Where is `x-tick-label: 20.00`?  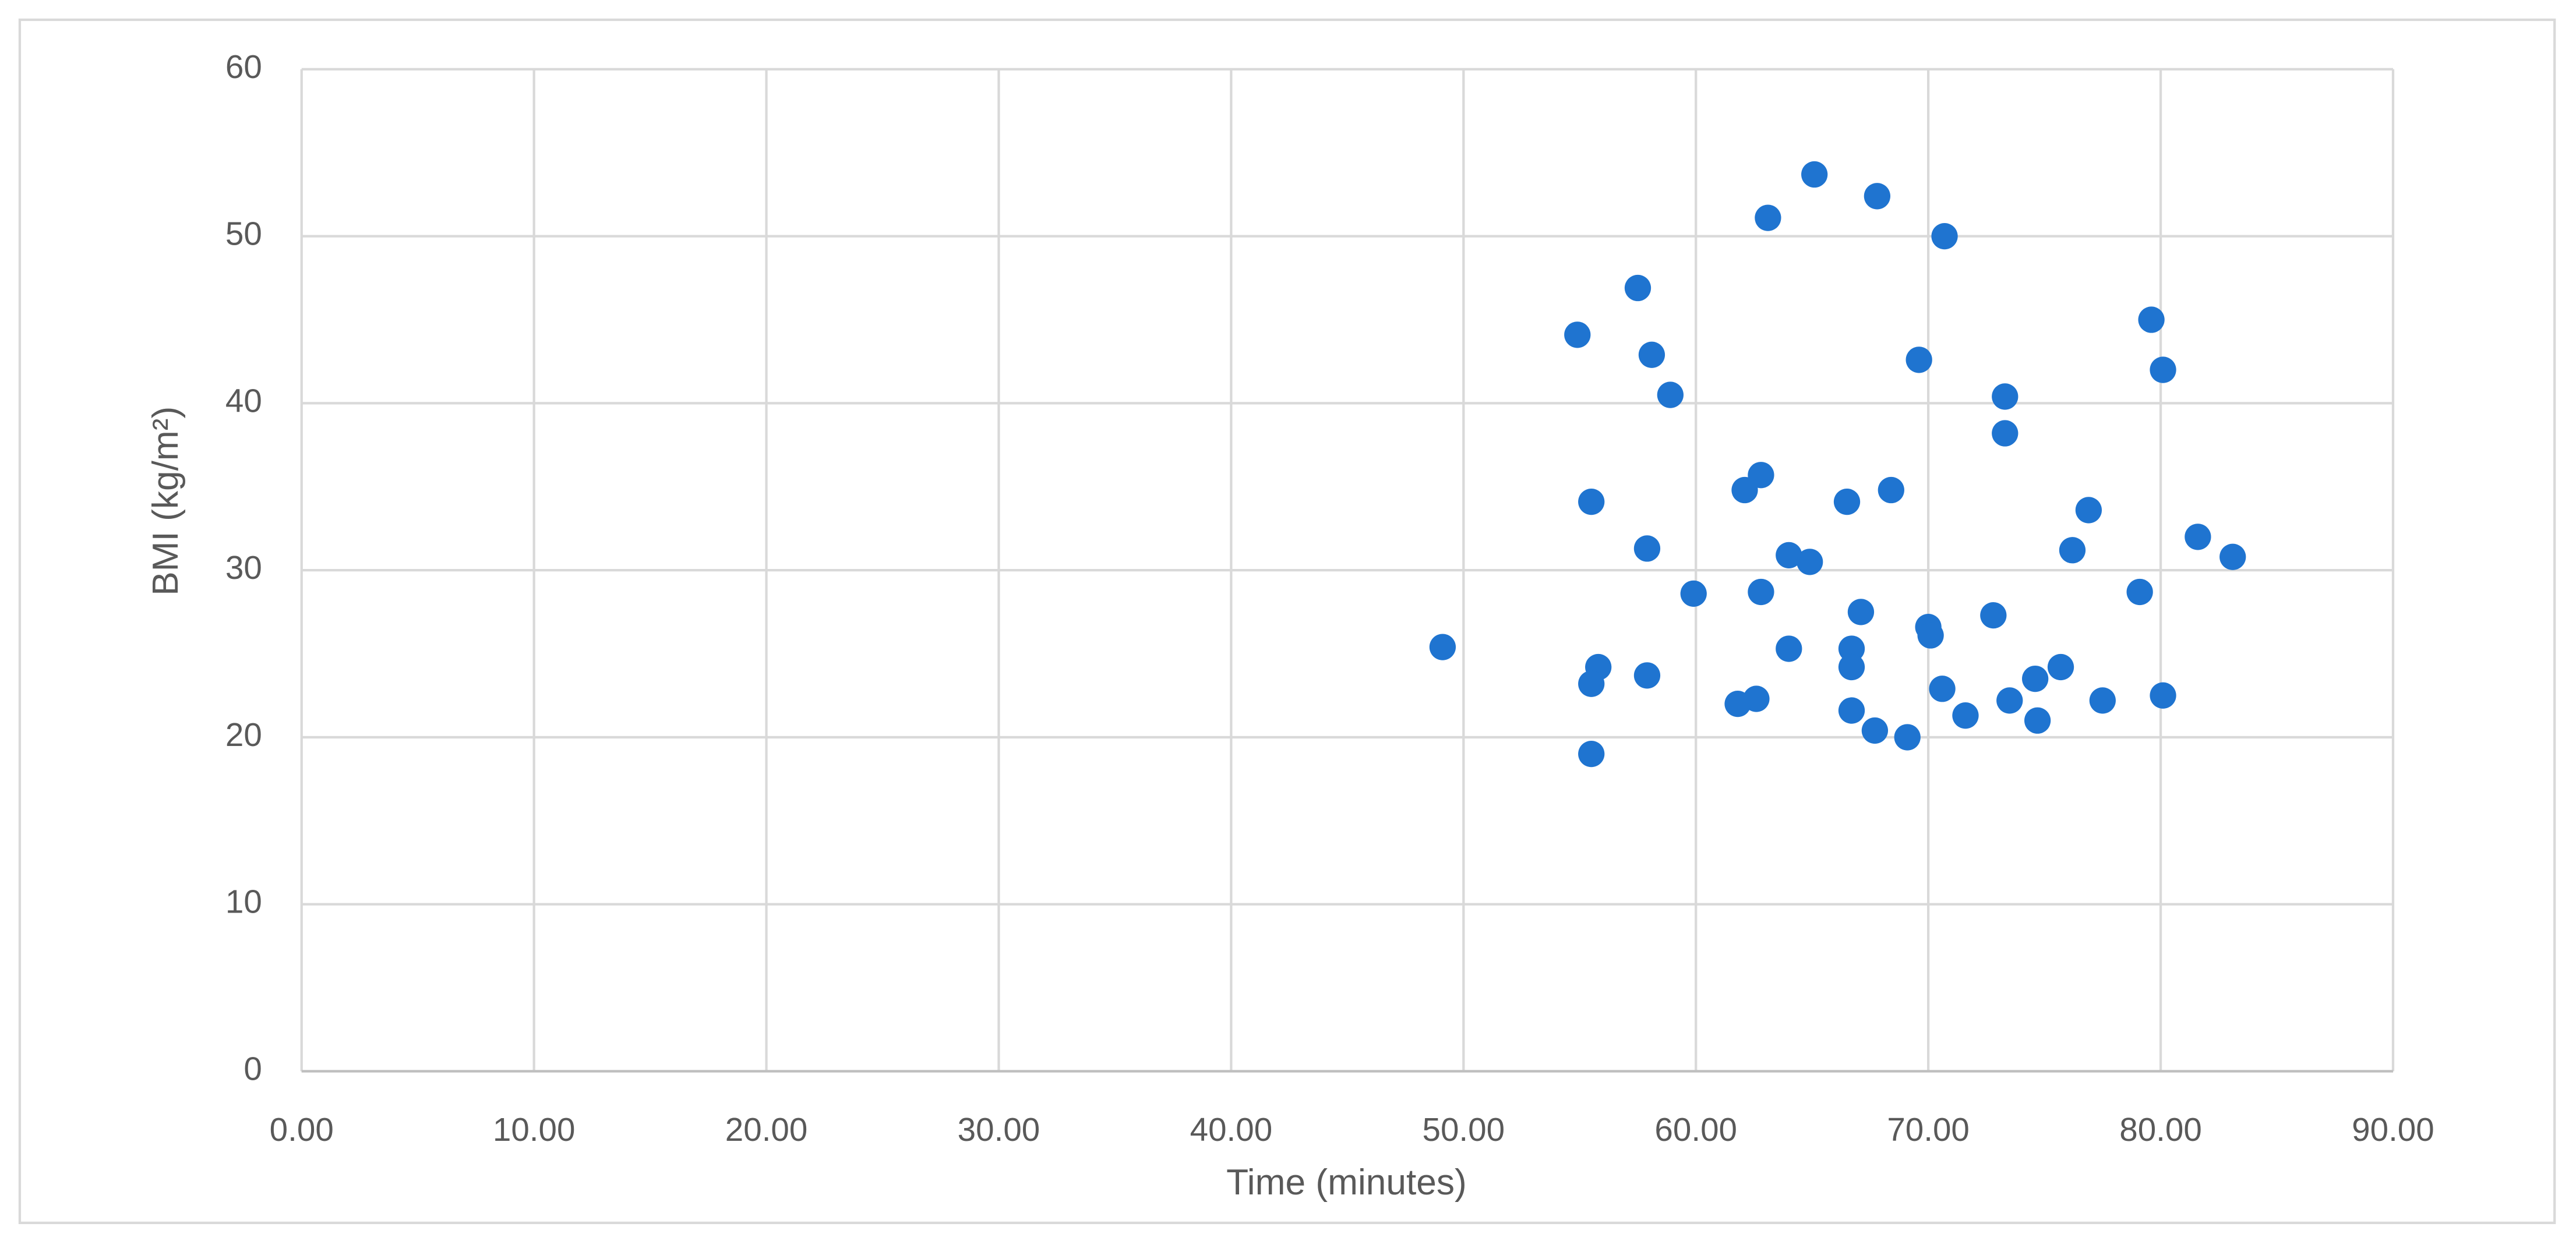 x-tick-label: 20.00 is located at coordinates (766, 1129).